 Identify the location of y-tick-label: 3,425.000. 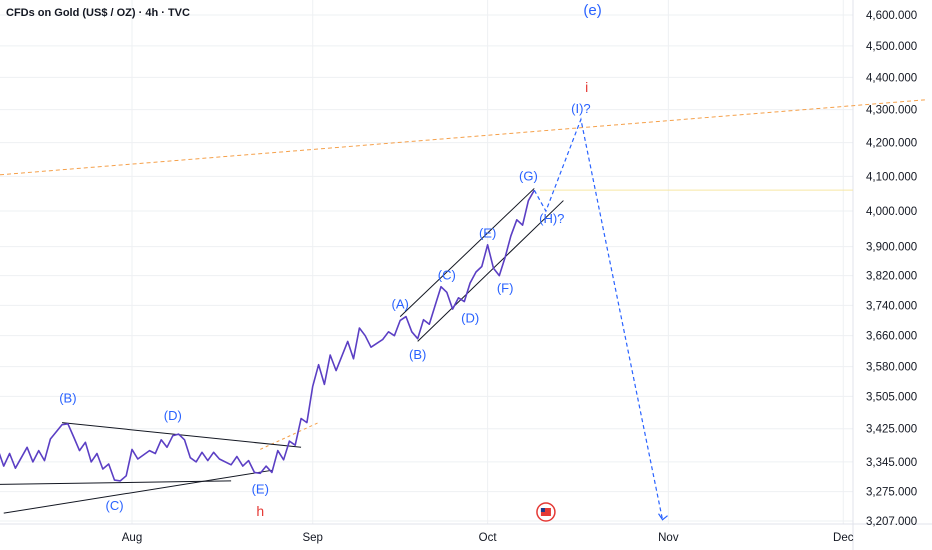
(891, 430).